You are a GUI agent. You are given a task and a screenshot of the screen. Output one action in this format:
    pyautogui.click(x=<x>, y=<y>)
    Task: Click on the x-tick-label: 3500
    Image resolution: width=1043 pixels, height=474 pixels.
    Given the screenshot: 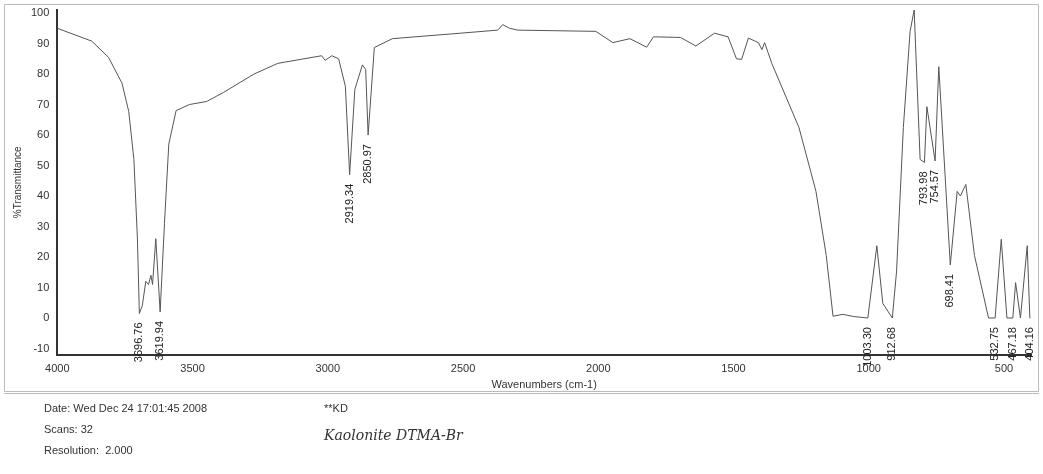 What is the action you would take?
    pyautogui.click(x=192, y=368)
    